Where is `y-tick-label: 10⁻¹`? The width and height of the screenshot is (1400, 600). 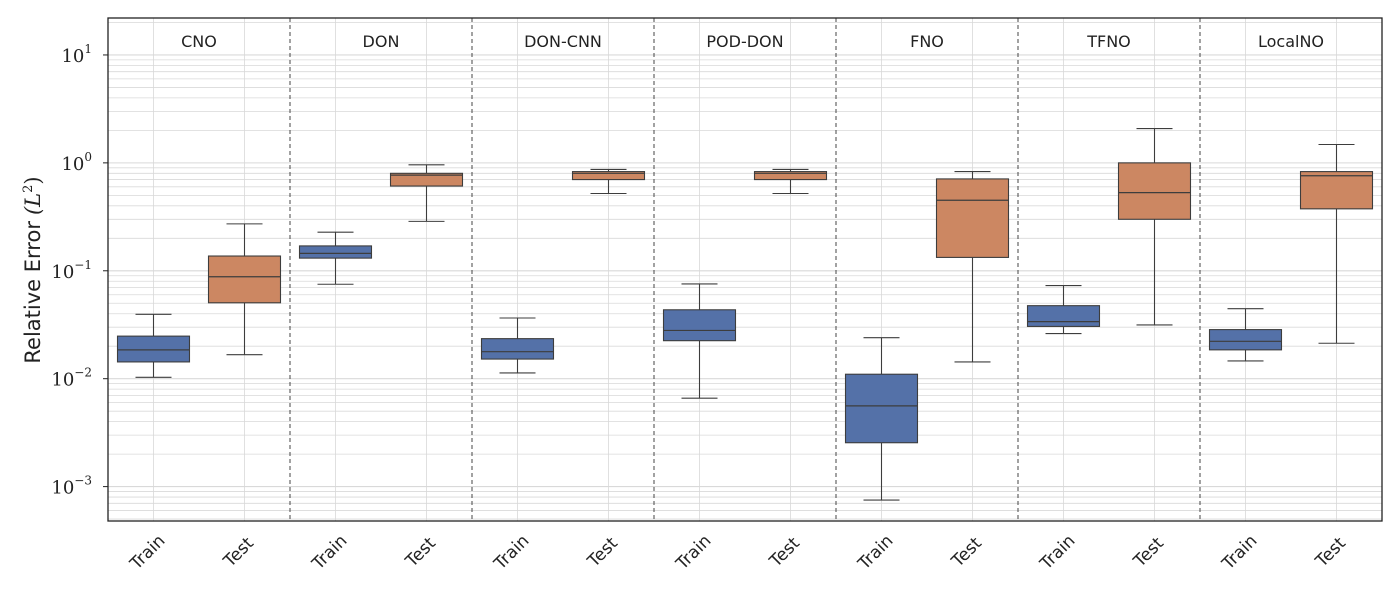
y-tick-label: 10⁻¹ is located at coordinates (71, 270).